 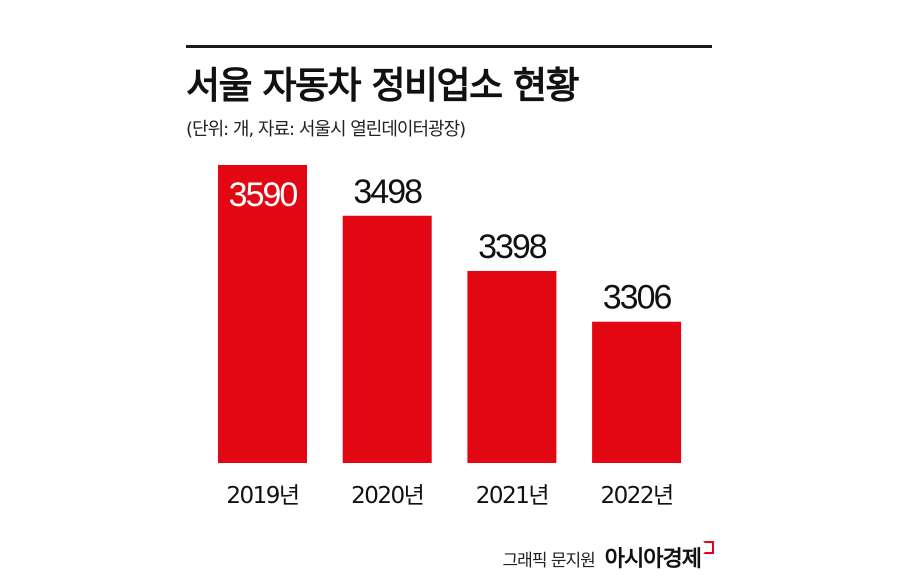 I want to click on brand-mark-icon, so click(x=708, y=547).